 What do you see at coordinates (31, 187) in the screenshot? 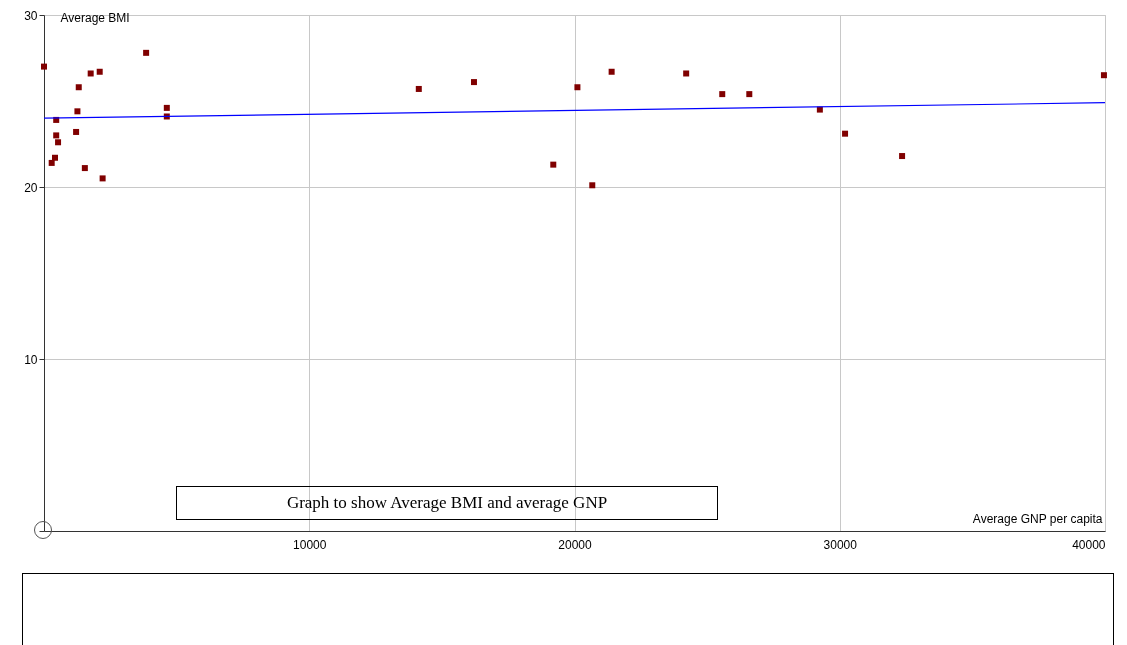
I see `y-tick-label: 20` at bounding box center [31, 187].